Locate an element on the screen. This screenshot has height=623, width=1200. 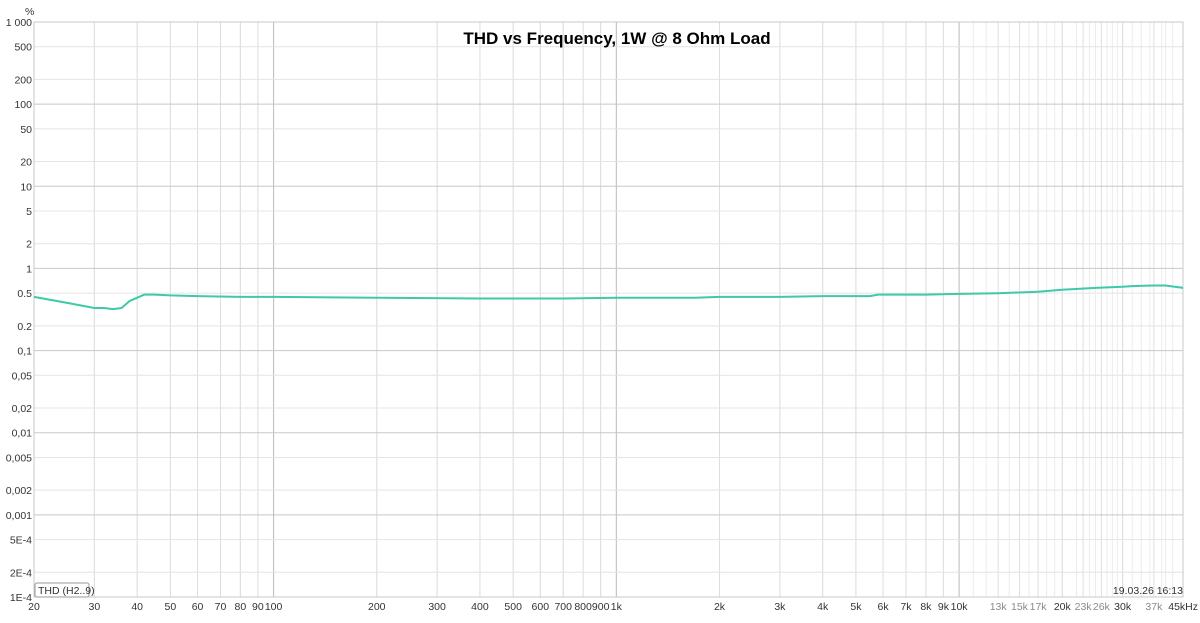
x-tick-label: 13k is located at coordinates (999, 607).